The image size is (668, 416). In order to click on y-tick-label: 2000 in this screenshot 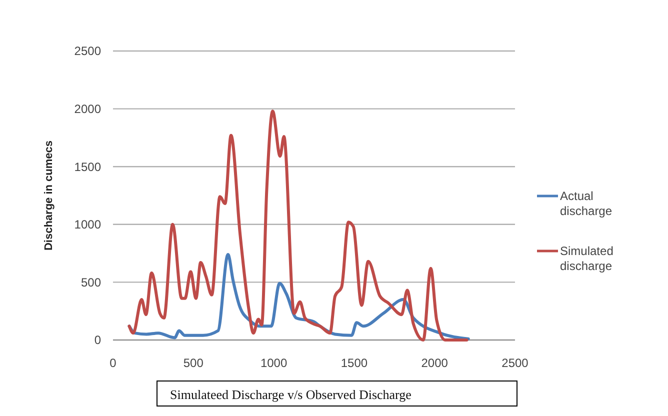, I will do `click(88, 109)`.